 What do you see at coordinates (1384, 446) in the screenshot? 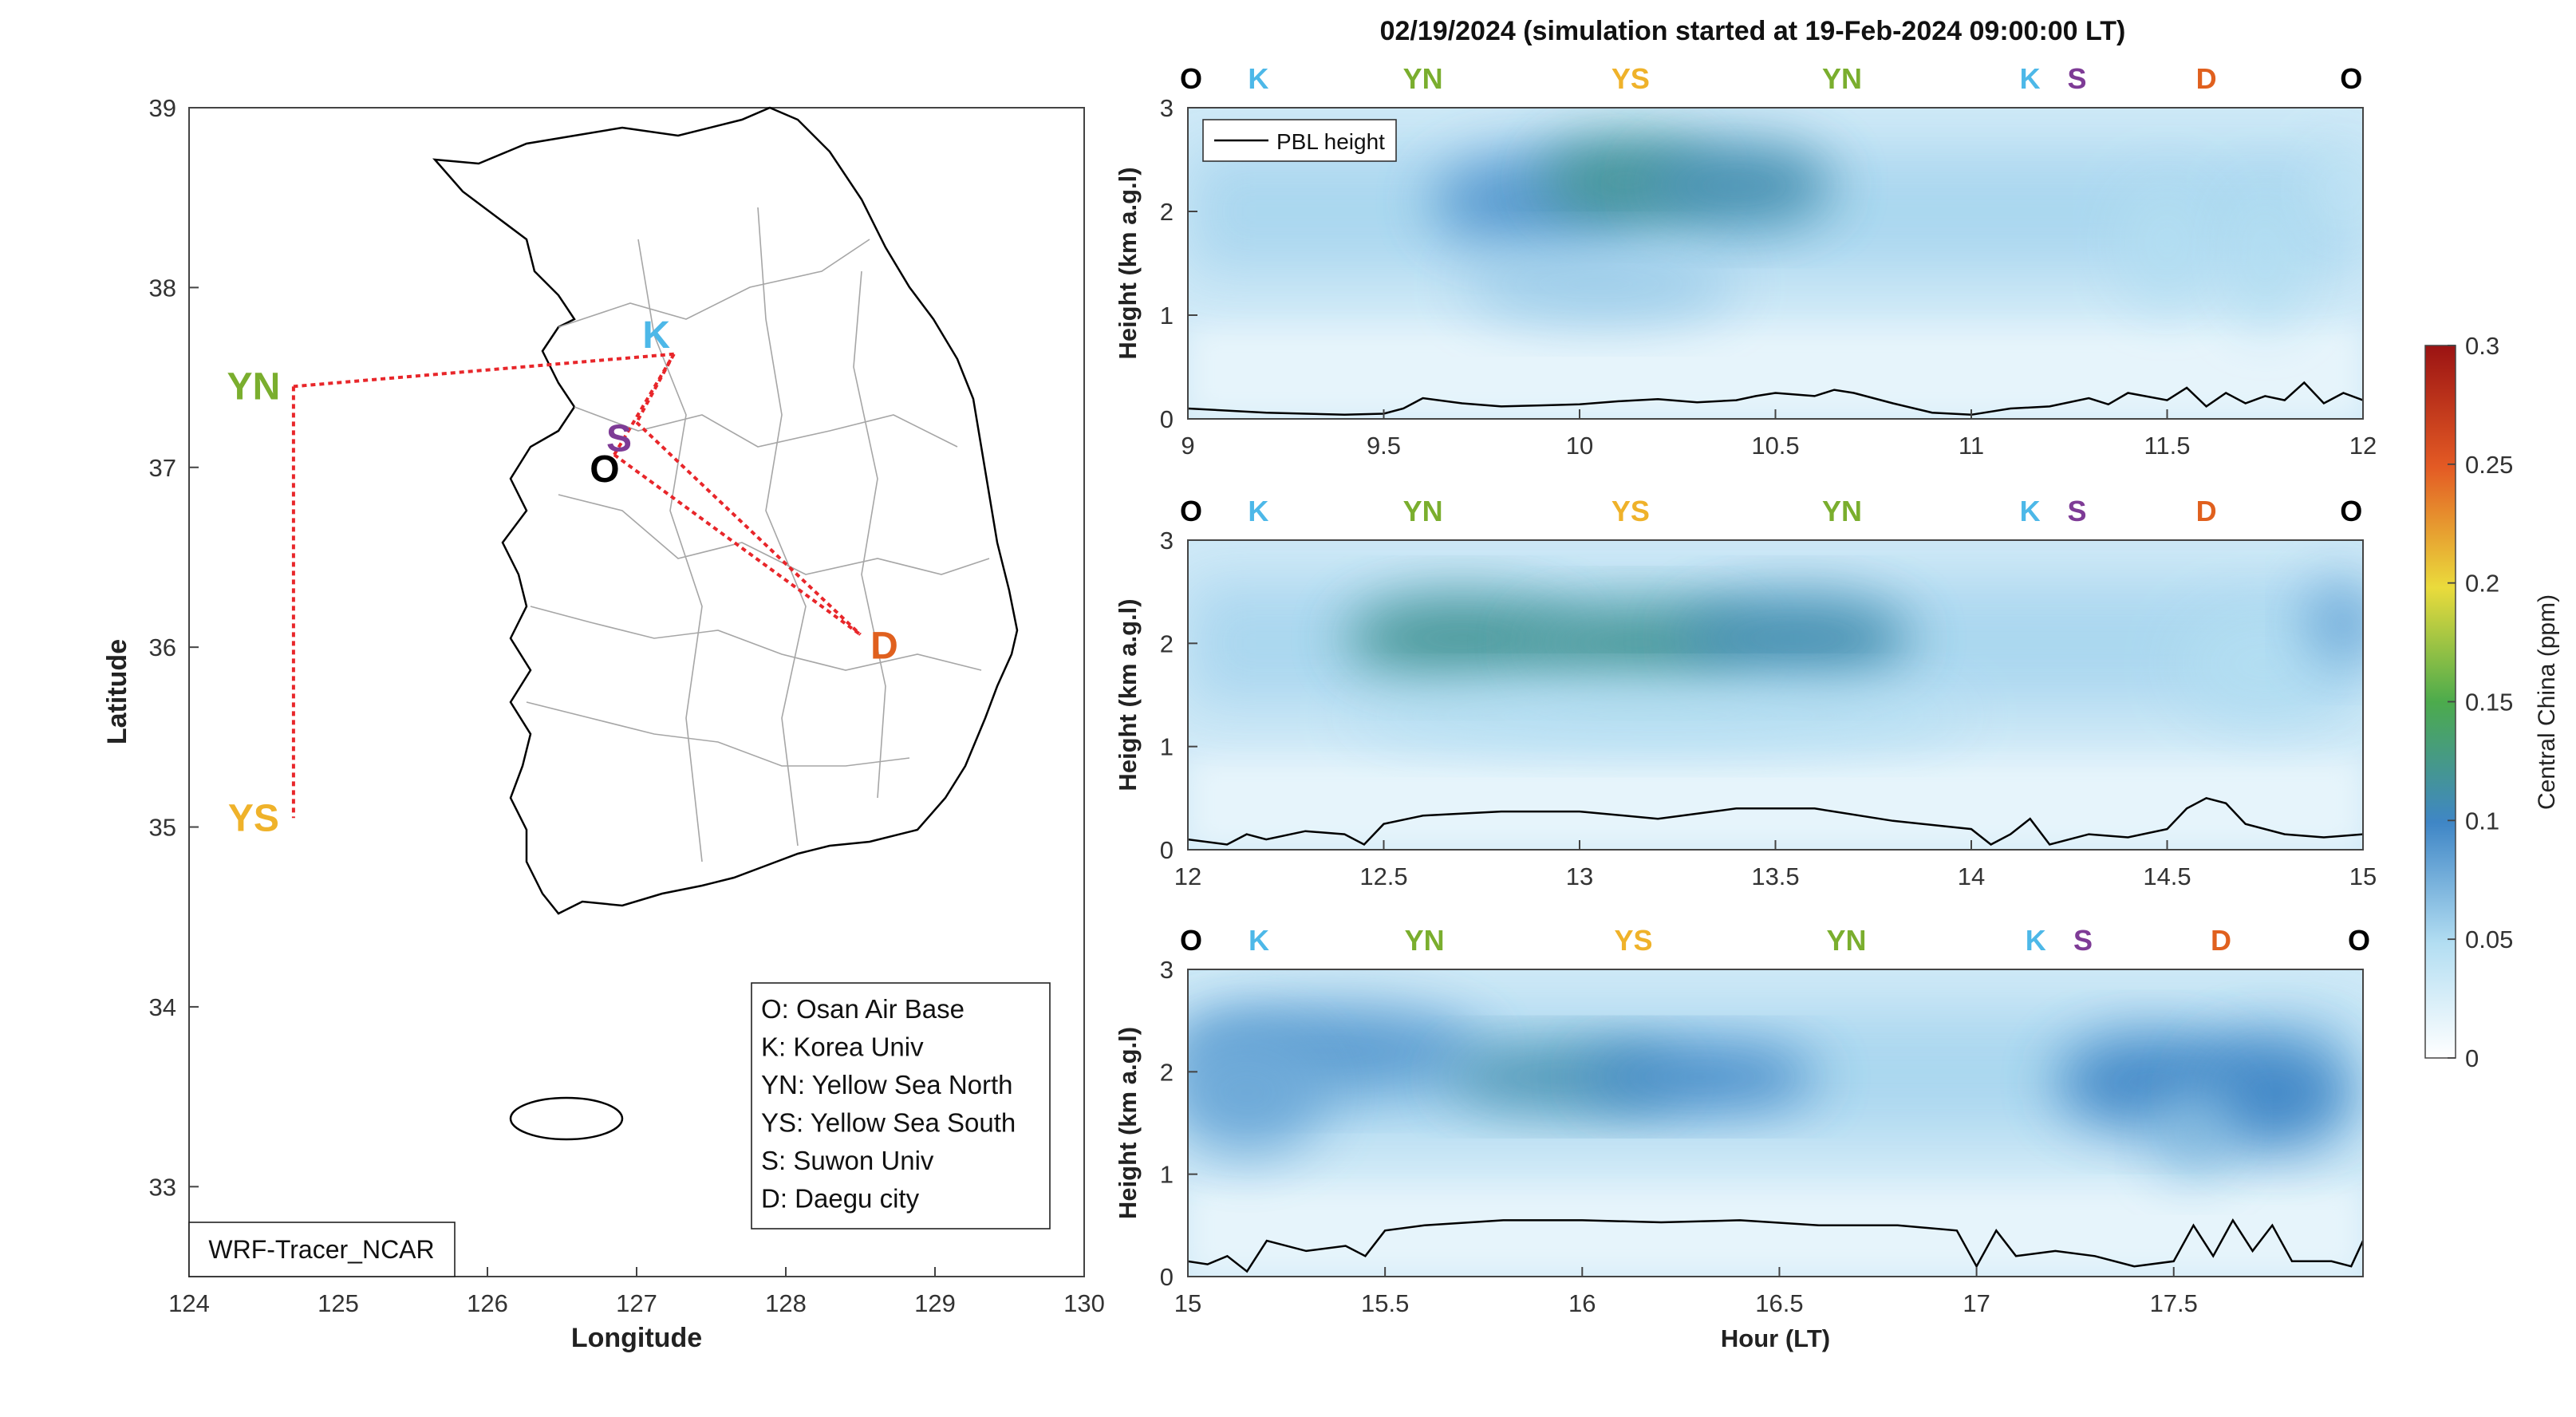
I see `heatmap-x-tick-label: 9.5` at bounding box center [1384, 446].